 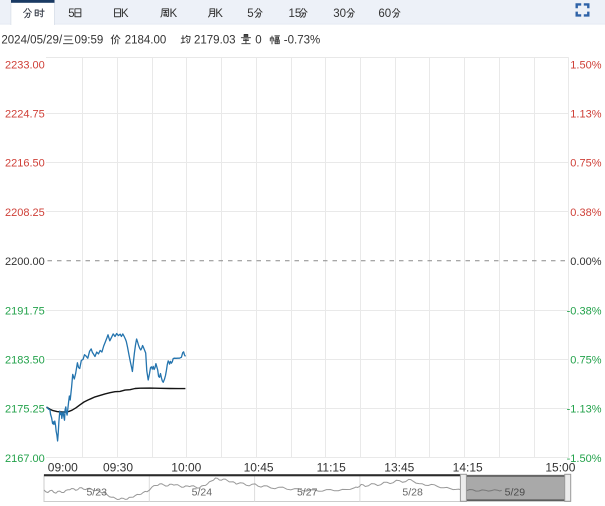 I want to click on svg-text: 5/29, so click(x=515, y=493).